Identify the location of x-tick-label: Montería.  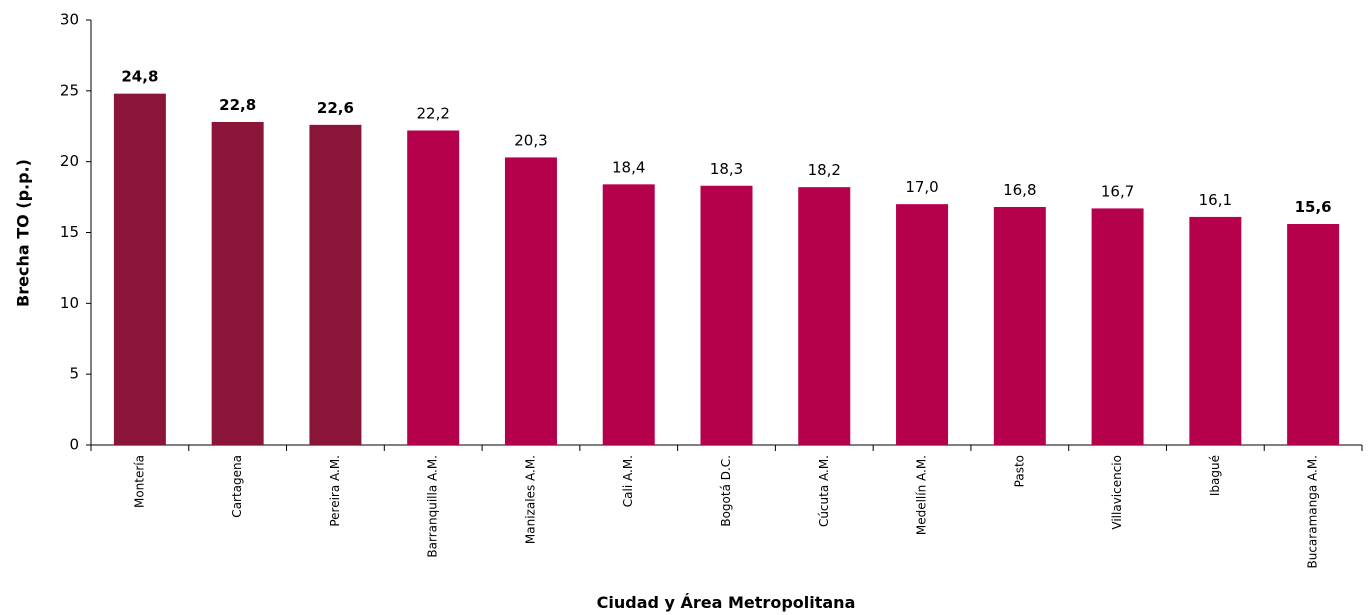
(139, 481).